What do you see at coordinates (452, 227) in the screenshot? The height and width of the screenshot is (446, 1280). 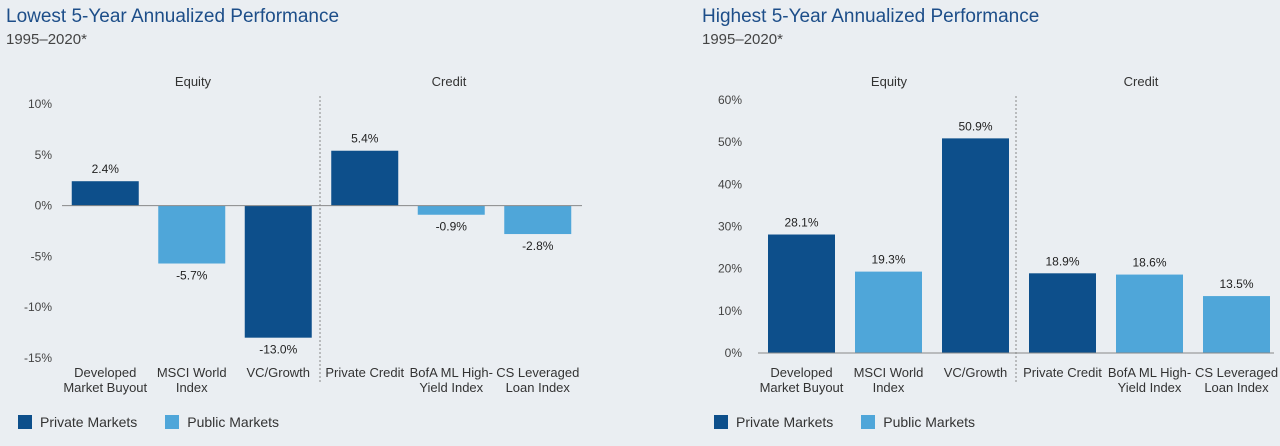 I see `data-label: -0.9%` at bounding box center [452, 227].